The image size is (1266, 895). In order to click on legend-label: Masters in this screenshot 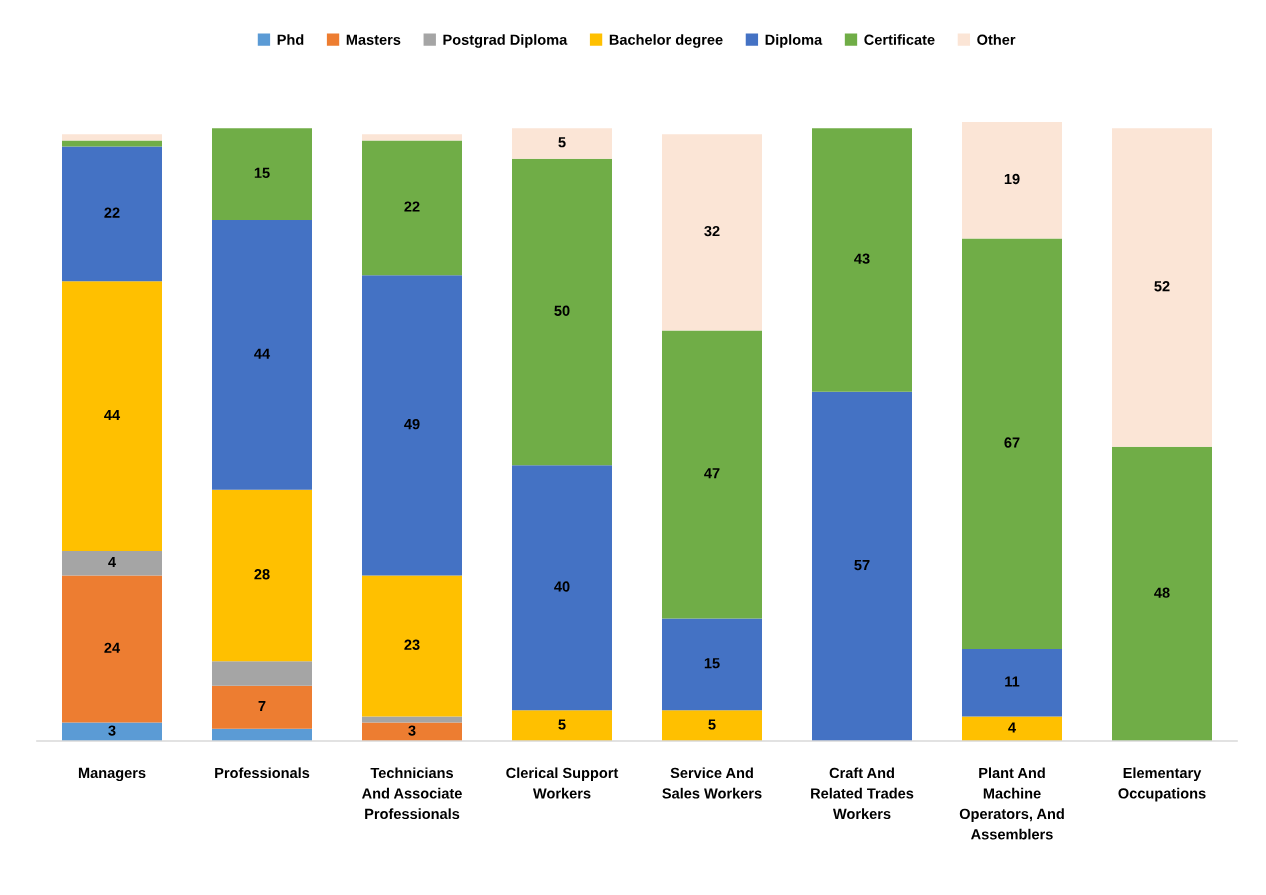, I will do `click(373, 39)`.